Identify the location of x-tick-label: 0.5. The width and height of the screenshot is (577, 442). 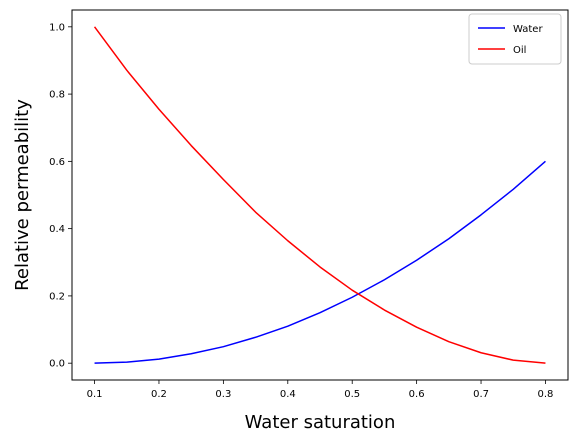
(352, 394).